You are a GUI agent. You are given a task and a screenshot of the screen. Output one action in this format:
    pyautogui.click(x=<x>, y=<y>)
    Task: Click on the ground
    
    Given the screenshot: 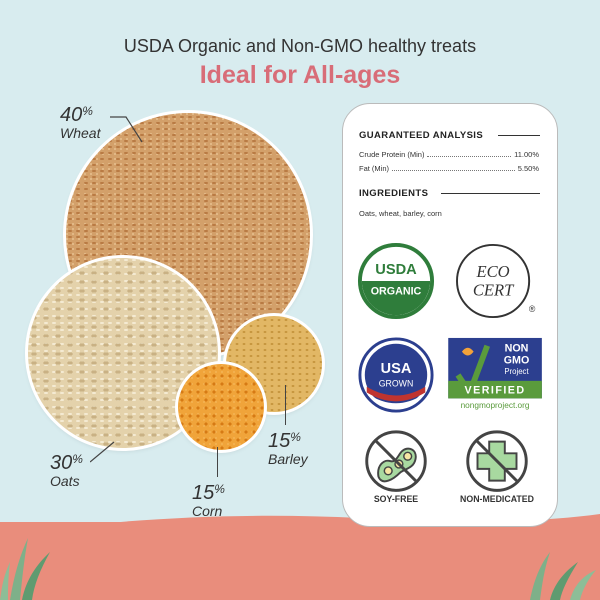 What is the action you would take?
    pyautogui.click(x=300, y=561)
    